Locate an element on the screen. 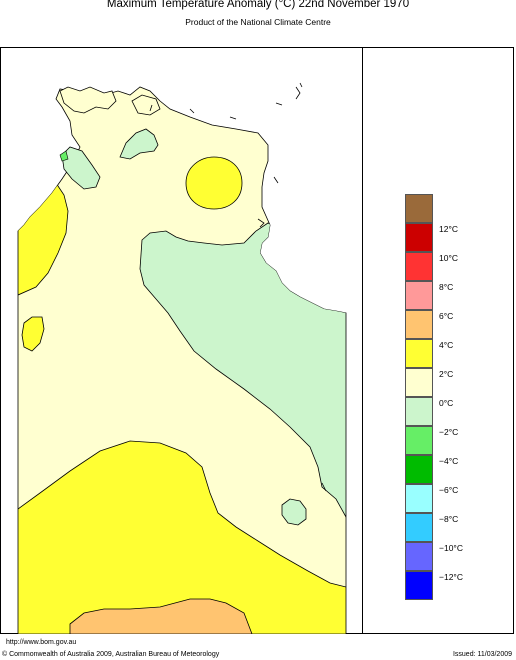 This screenshot has height=660, width=516. legend-label: 2°C is located at coordinates (446, 374).